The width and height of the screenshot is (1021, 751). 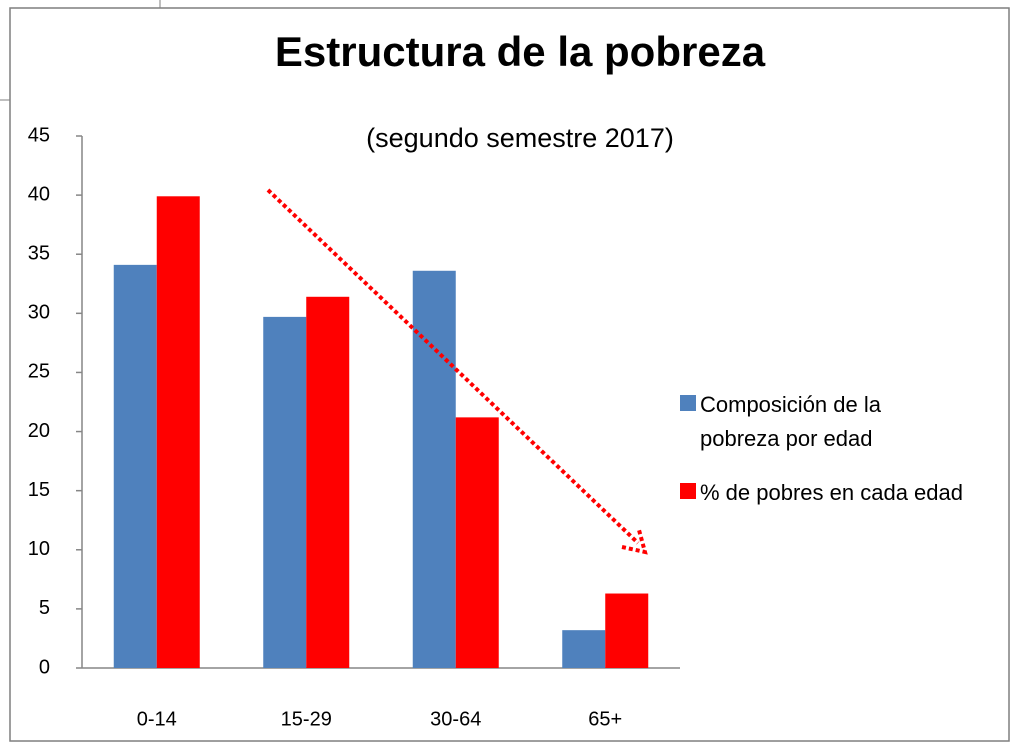 I want to click on y-tick-label: 10, so click(x=39, y=549).